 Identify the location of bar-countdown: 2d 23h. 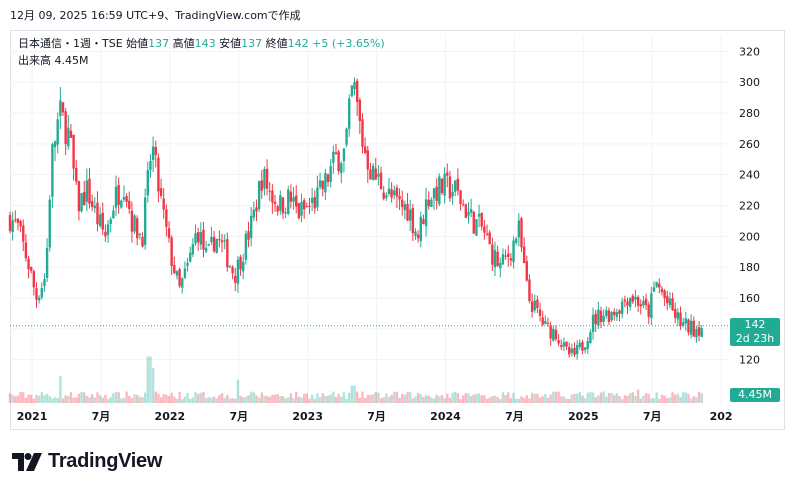
(755, 338).